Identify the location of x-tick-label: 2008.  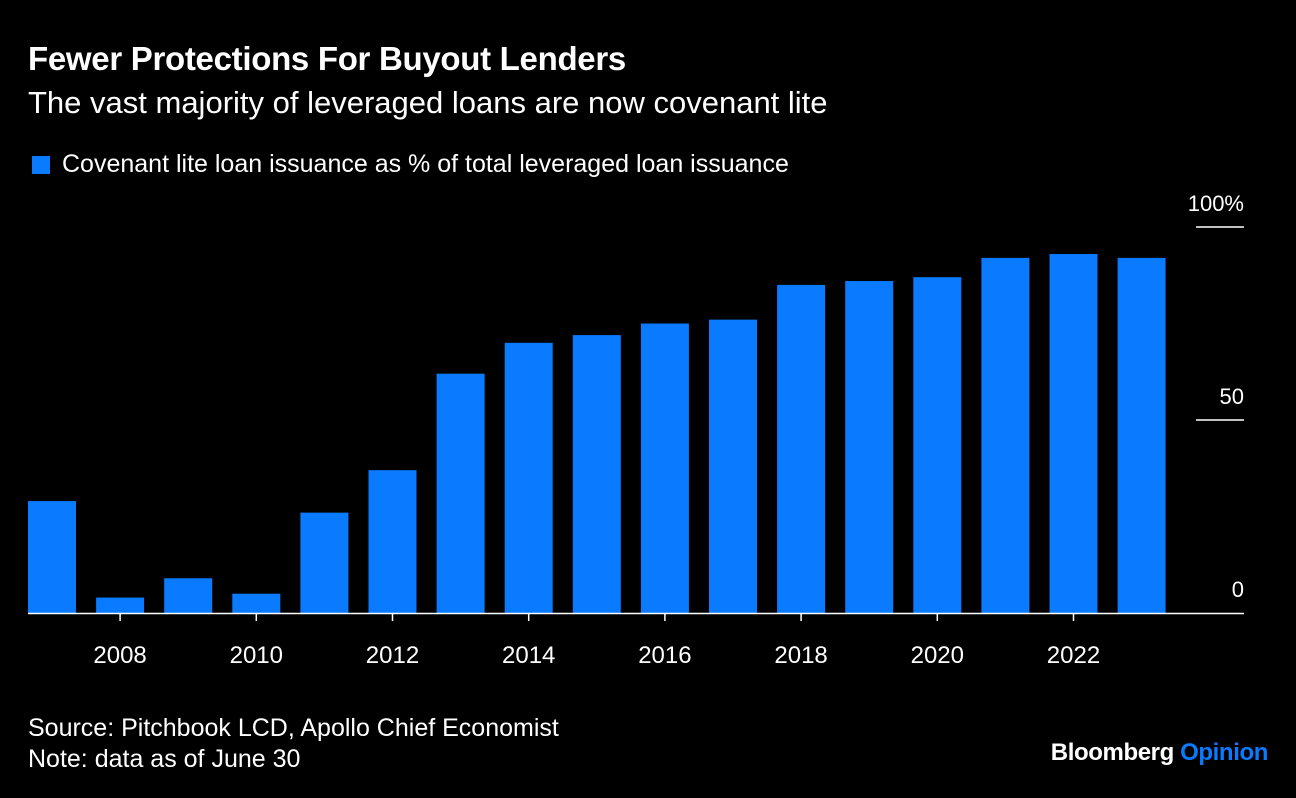
(119, 655).